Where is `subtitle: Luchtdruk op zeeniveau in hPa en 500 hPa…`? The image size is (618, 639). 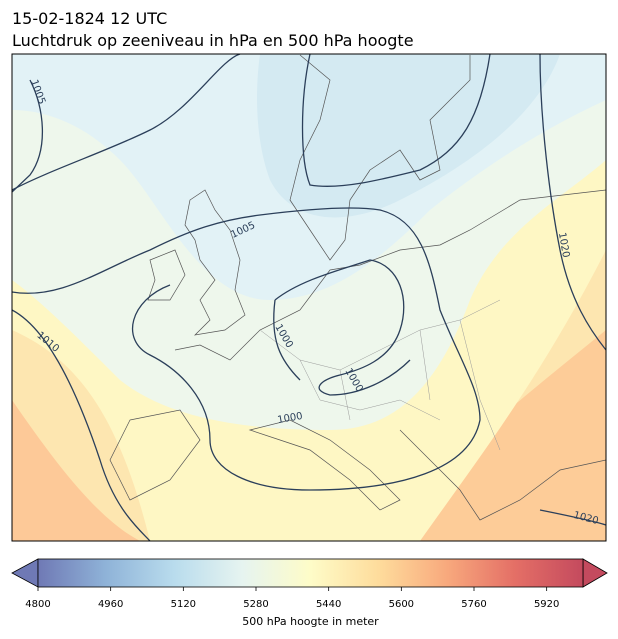
subtitle: Luchtdruk op zeeniveau in hPa en 500 hPa… is located at coordinates (213, 40).